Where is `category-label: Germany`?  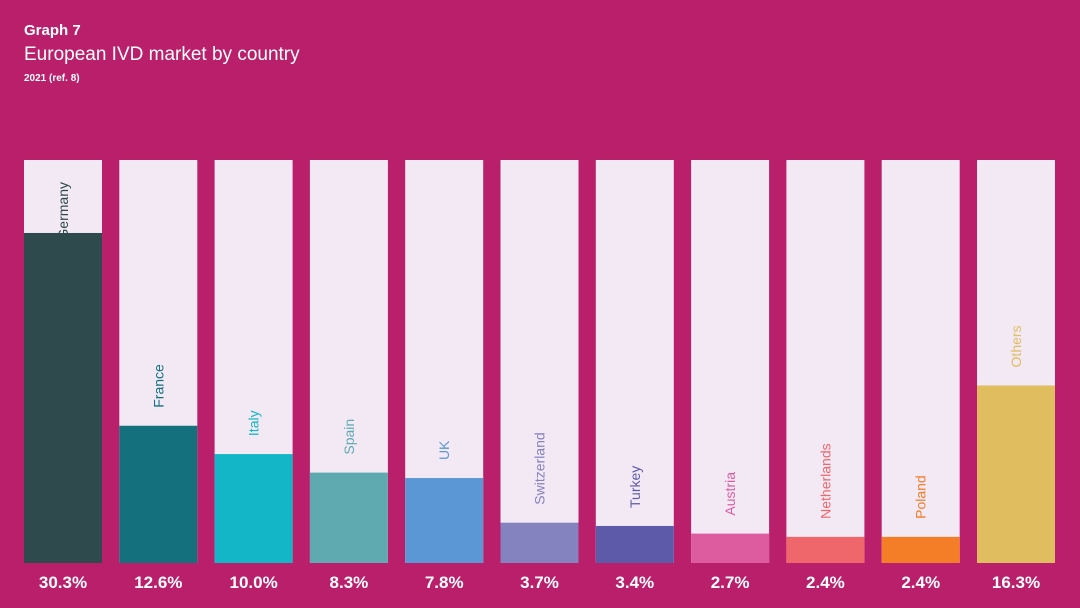 category-label: Germany is located at coordinates (63, 211).